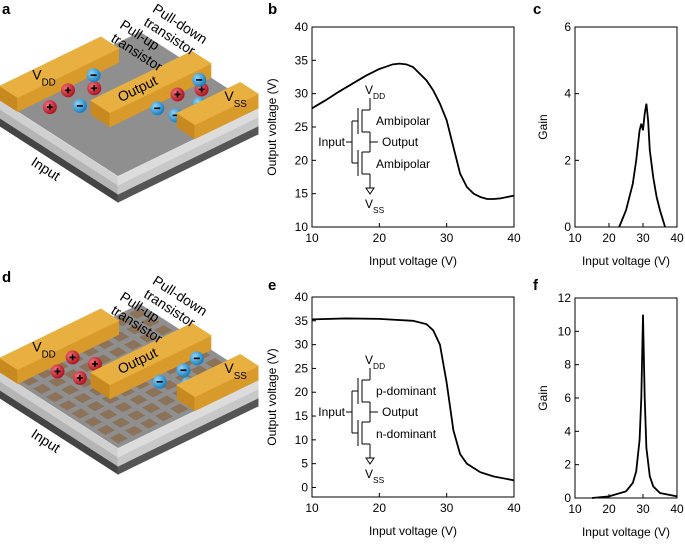 The width and height of the screenshot is (685, 544). Describe the element at coordinates (302, 321) in the screenshot. I see `y-tick-label: 35` at that location.